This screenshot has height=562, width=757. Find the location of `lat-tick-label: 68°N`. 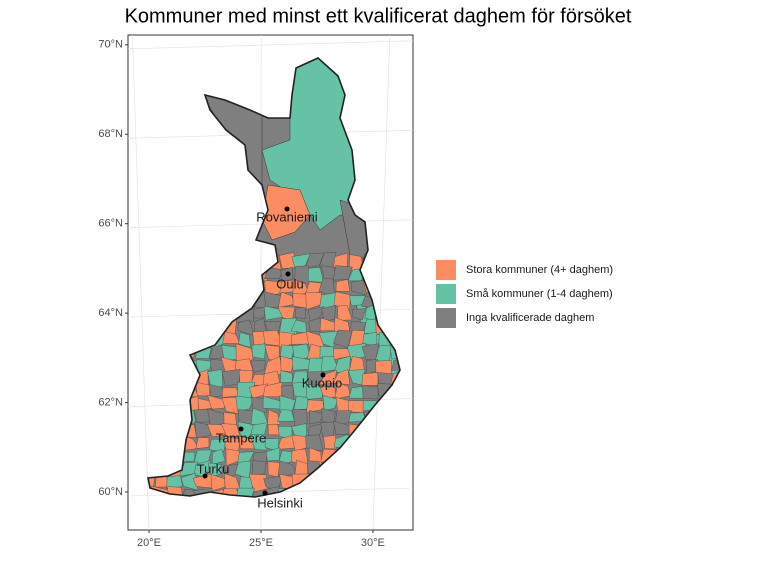

lat-tick-label: 68°N is located at coordinates (110, 134).